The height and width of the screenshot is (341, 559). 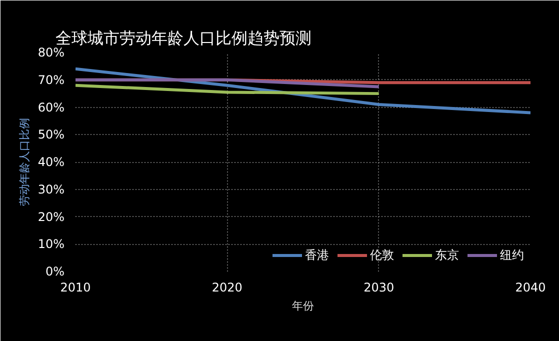 I want to click on legend-label: 伦敦, so click(x=382, y=255).